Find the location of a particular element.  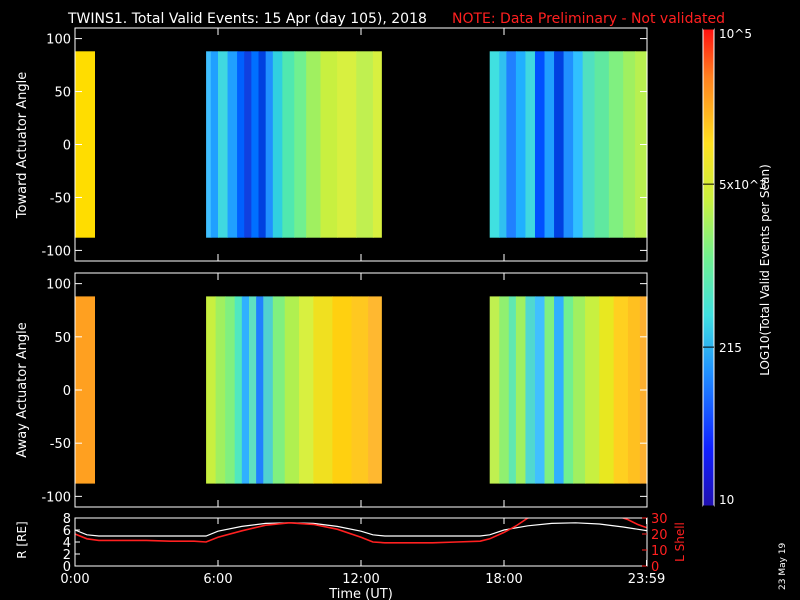

y2-tick-label: 0 is located at coordinates (655, 567).